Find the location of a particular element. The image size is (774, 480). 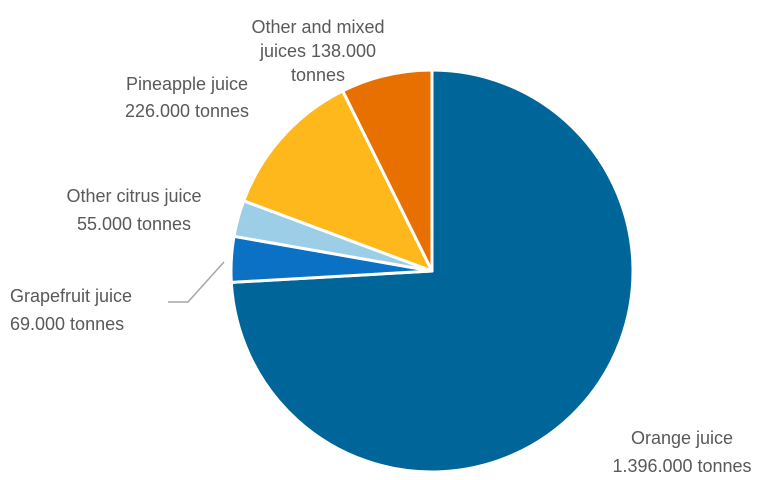

label-line: tonnes is located at coordinates (318, 75).